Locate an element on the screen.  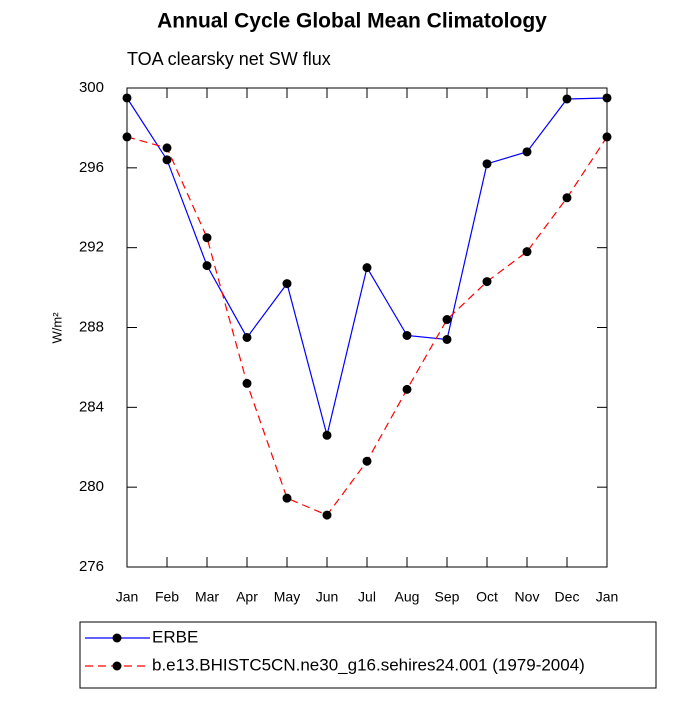
y-tick-label: 292 is located at coordinates (91, 247).